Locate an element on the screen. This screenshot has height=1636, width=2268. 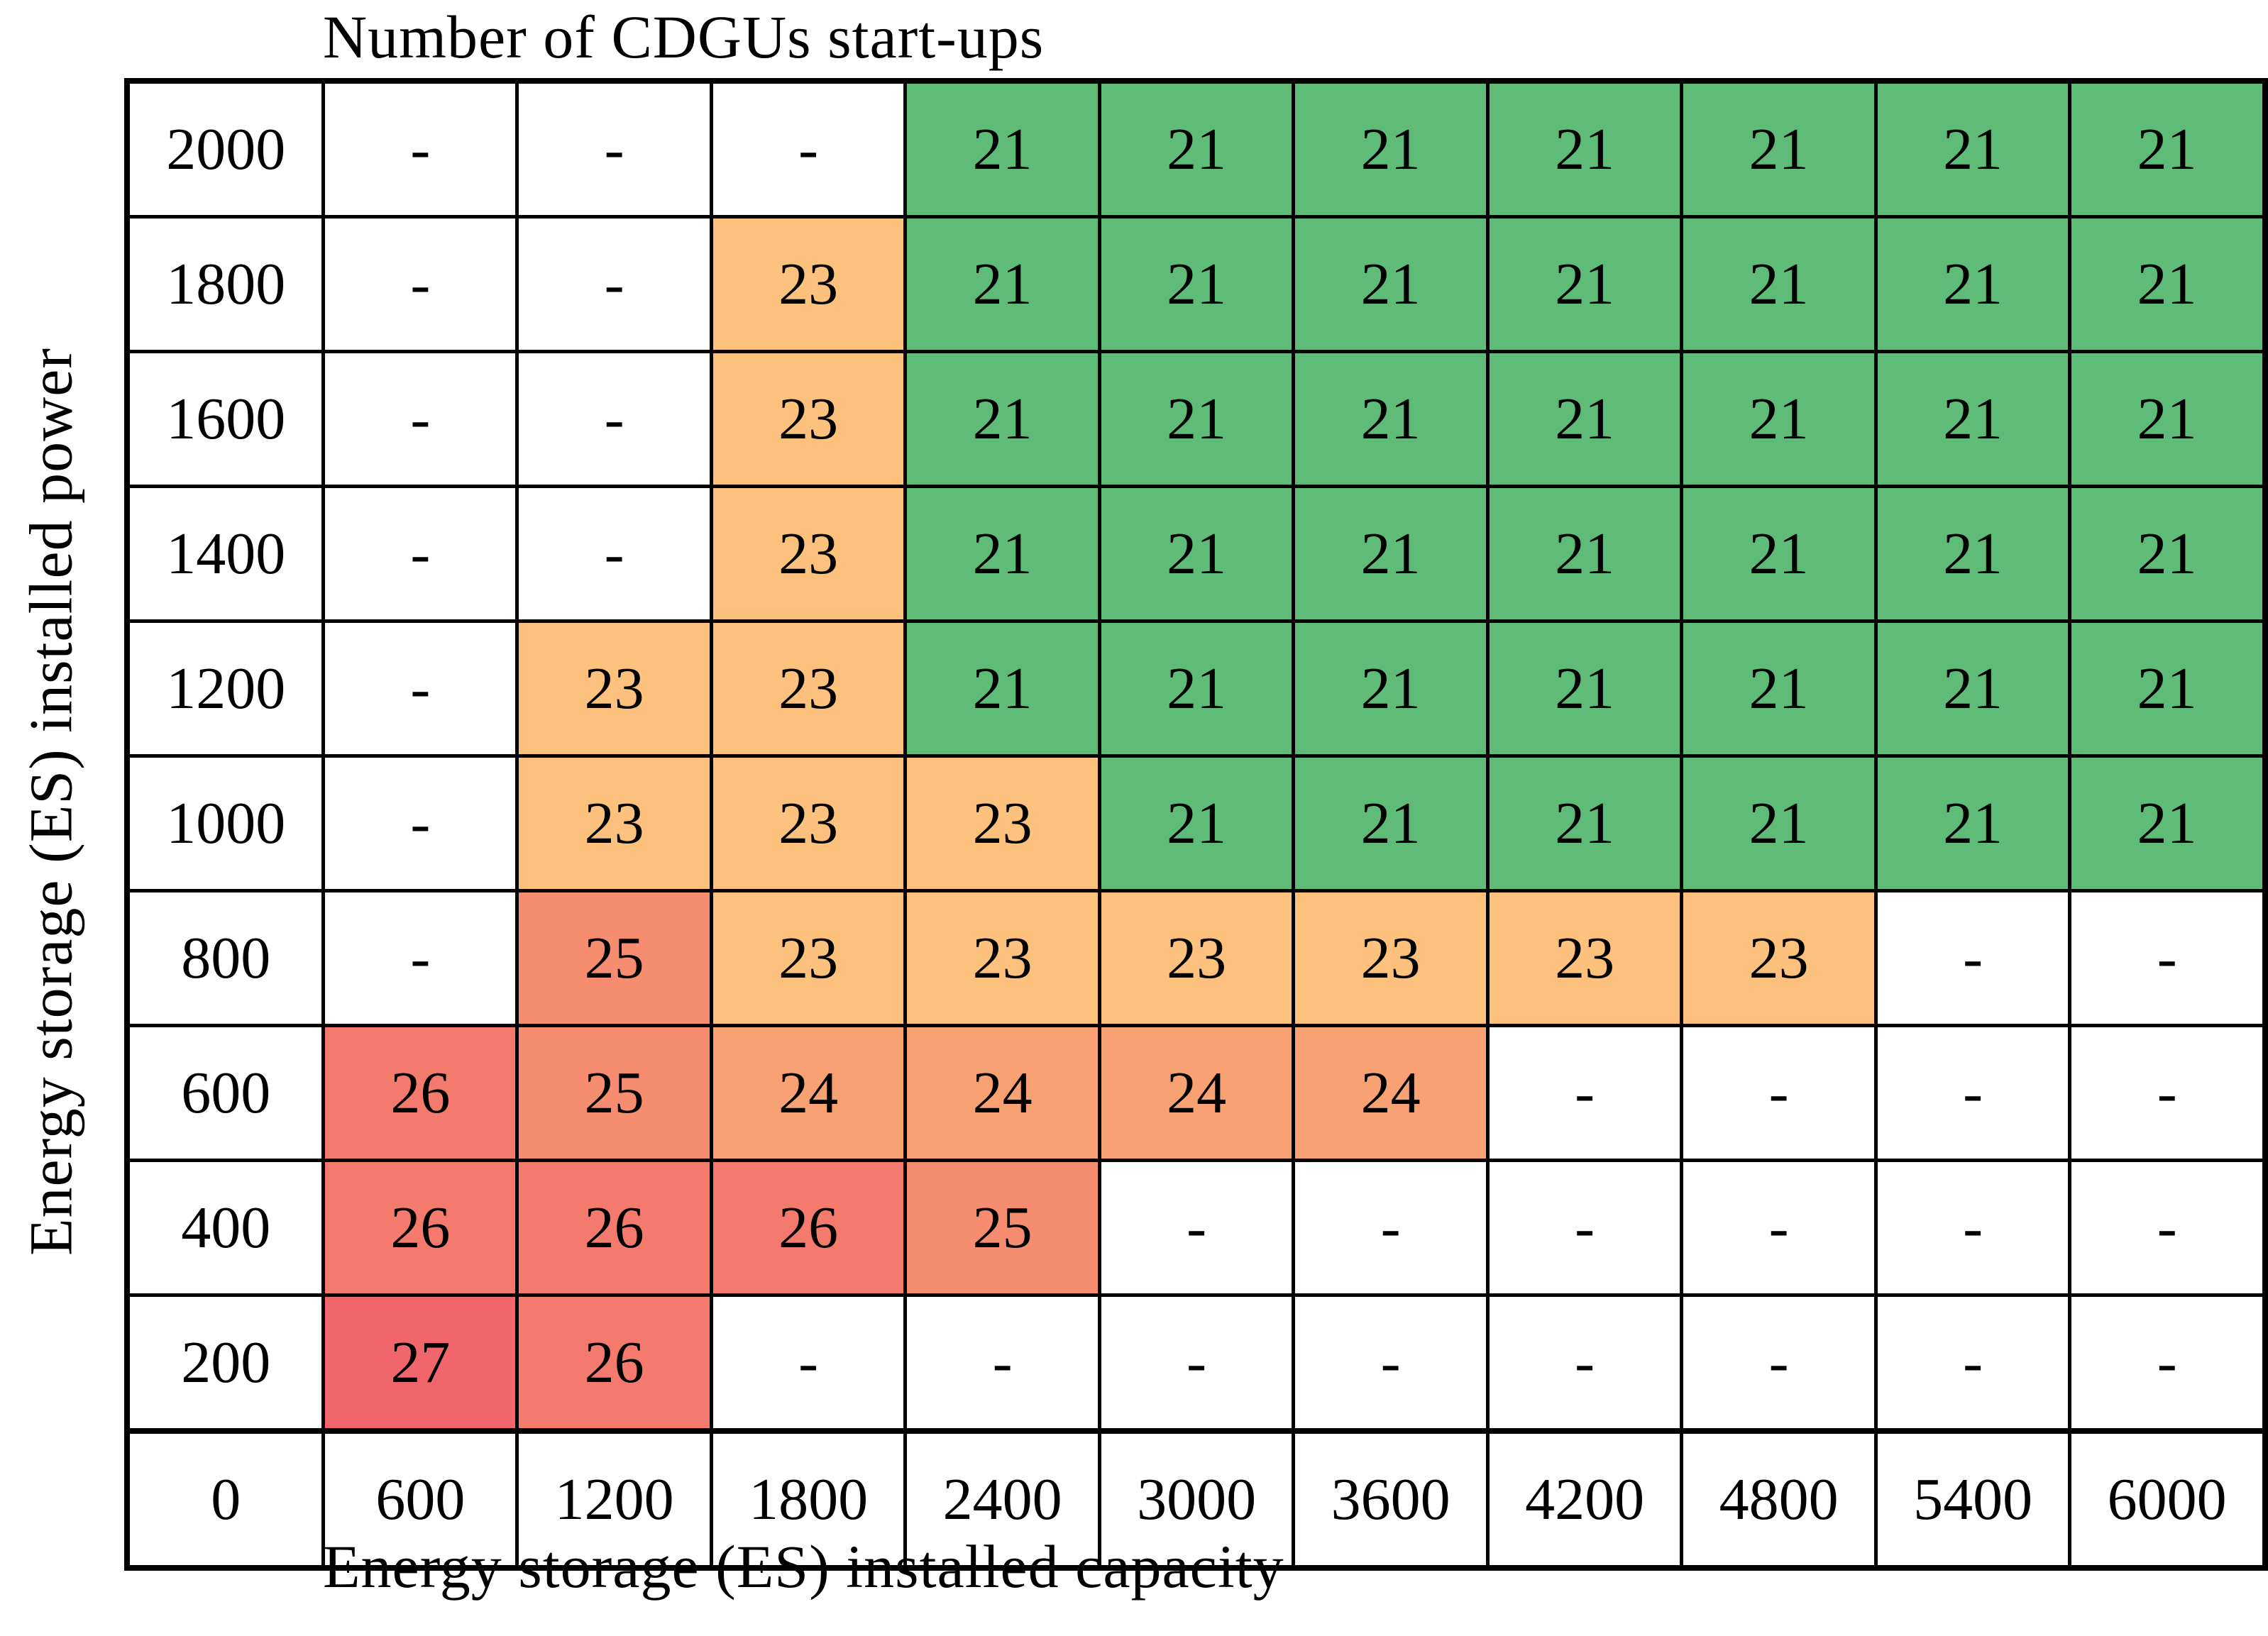
x-tick-label: 3000 is located at coordinates (1196, 1499).